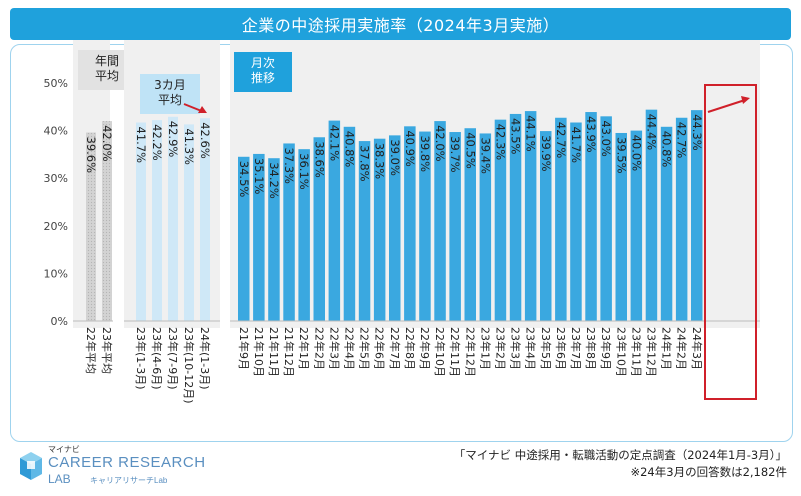 This screenshot has height=496, width=801. I want to click on highlight-box, so click(730, 242).